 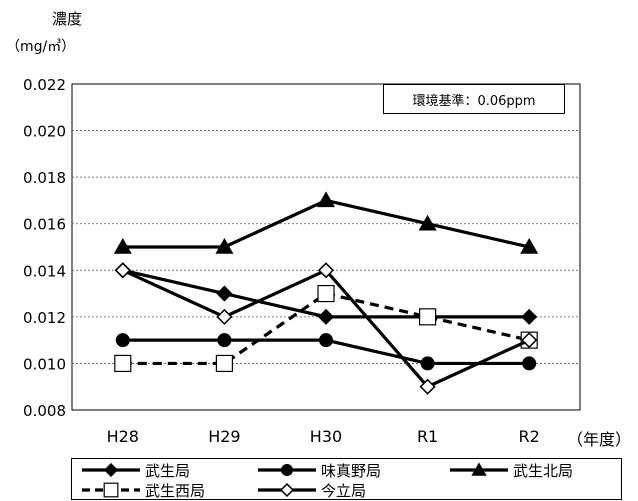 I want to click on y-tick-label: 0.016, so click(x=44, y=225).